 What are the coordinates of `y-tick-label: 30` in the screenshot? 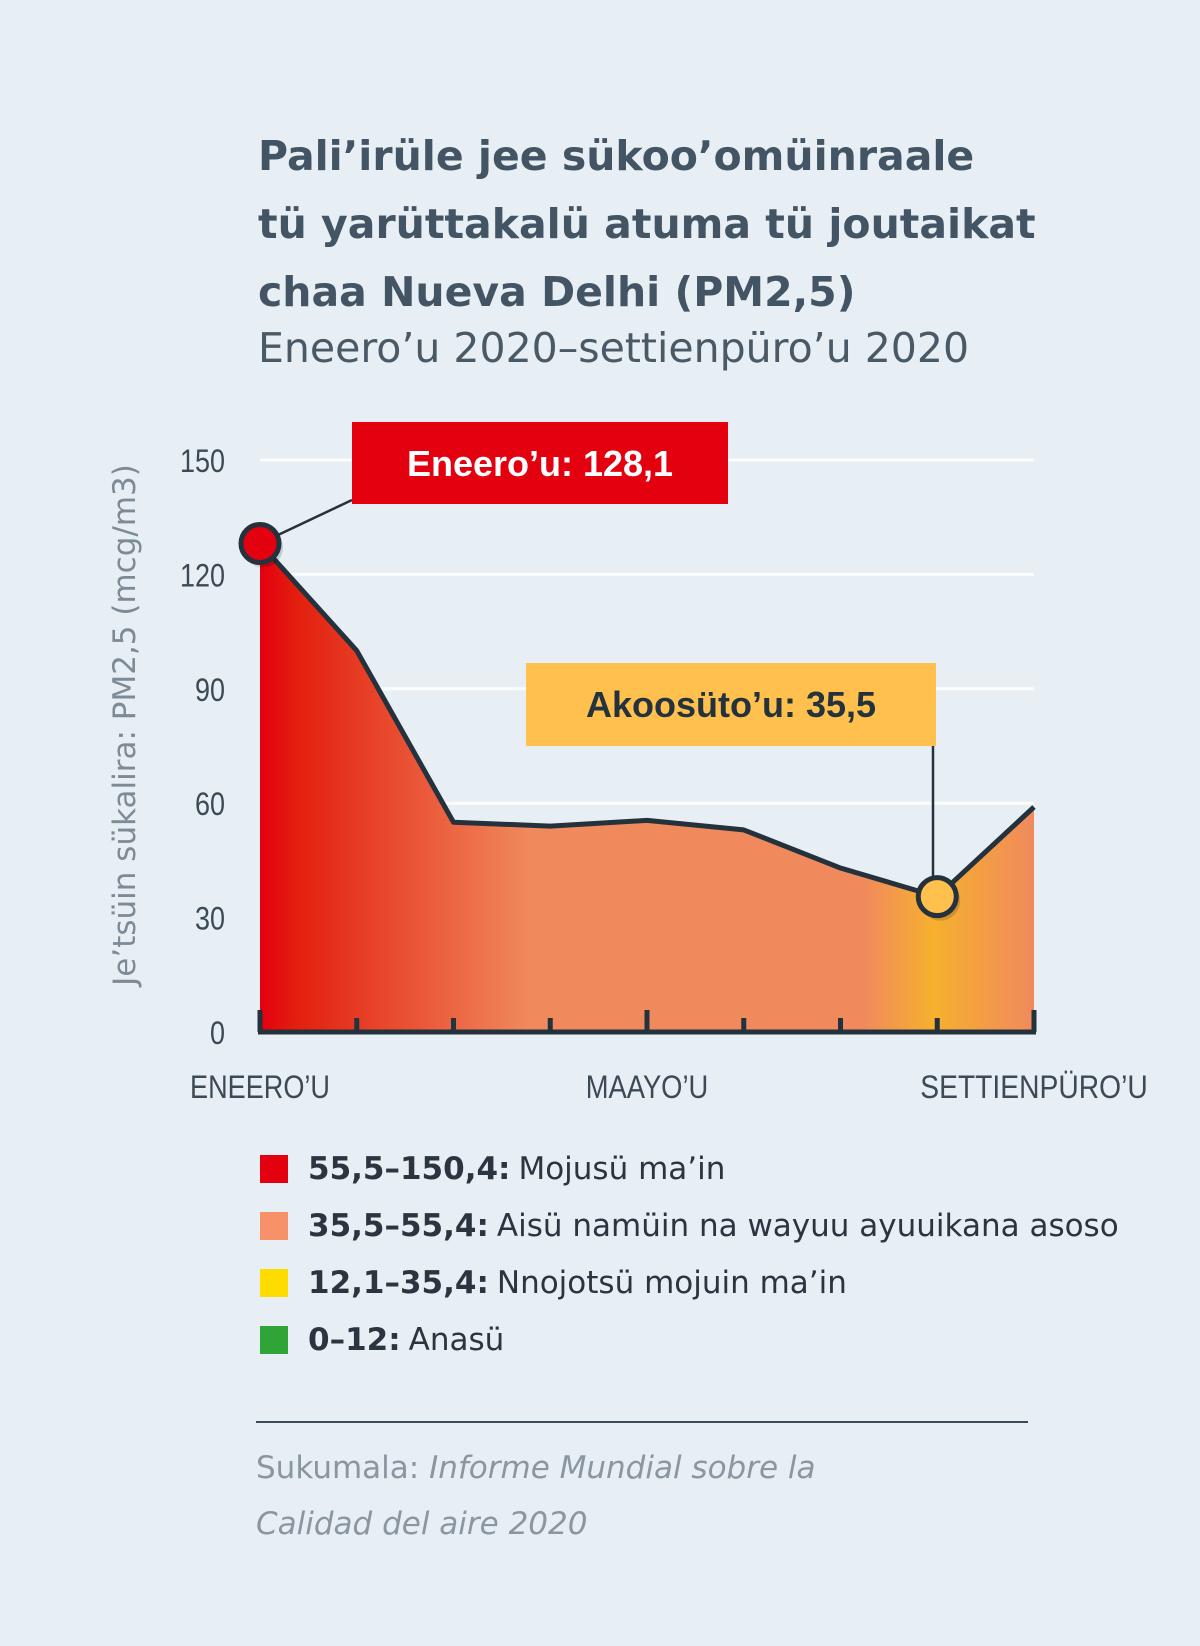 It's located at (210, 919).